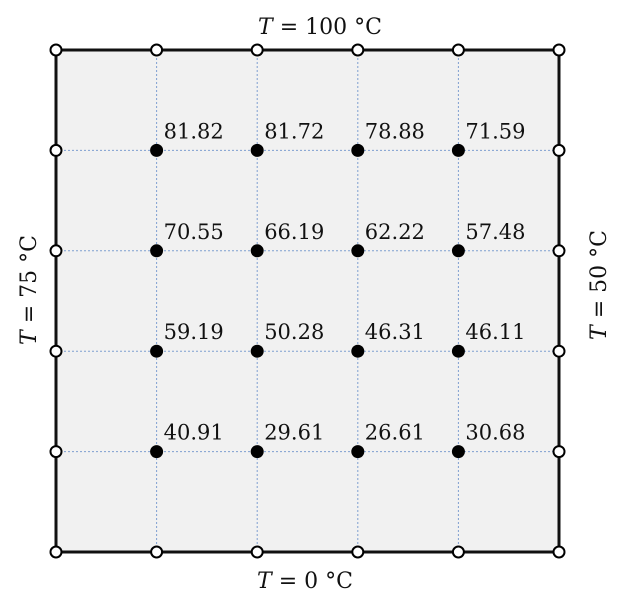 Image resolution: width=631 pixels, height=604 pixels. What do you see at coordinates (305, 581) in the screenshot?
I see `bottom-boundary-label: T = 0 °C` at bounding box center [305, 581].